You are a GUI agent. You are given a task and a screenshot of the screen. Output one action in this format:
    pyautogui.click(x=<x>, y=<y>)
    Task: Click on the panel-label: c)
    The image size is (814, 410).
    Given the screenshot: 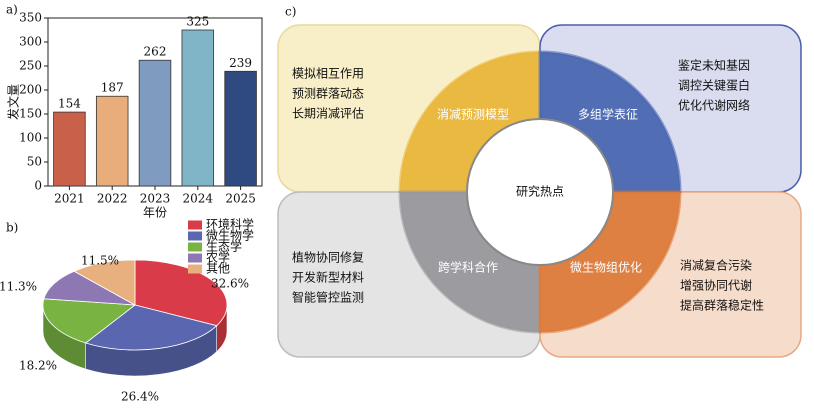 What is the action you would take?
    pyautogui.click(x=290, y=12)
    